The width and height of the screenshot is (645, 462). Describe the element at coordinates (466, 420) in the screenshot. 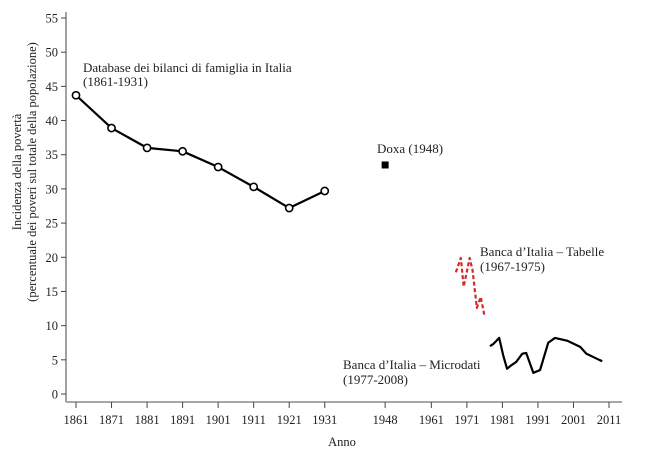

I see `x-tick-label: 1971` at that location.